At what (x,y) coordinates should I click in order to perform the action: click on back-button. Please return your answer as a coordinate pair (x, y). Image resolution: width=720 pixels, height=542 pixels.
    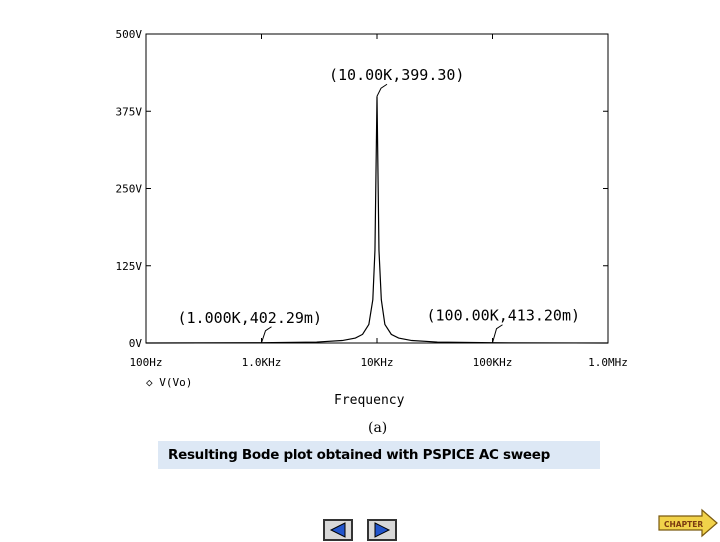
    Looking at the image, I should click on (338, 530).